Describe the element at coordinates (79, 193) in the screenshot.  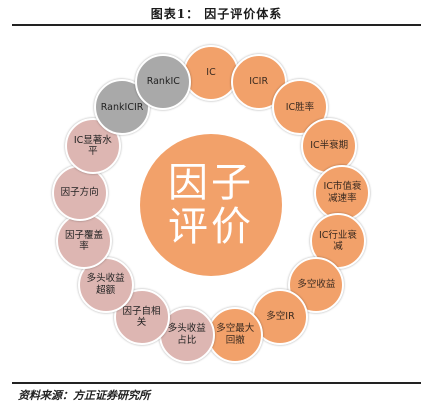
I see `factor-node-label: 因子方向` at that location.